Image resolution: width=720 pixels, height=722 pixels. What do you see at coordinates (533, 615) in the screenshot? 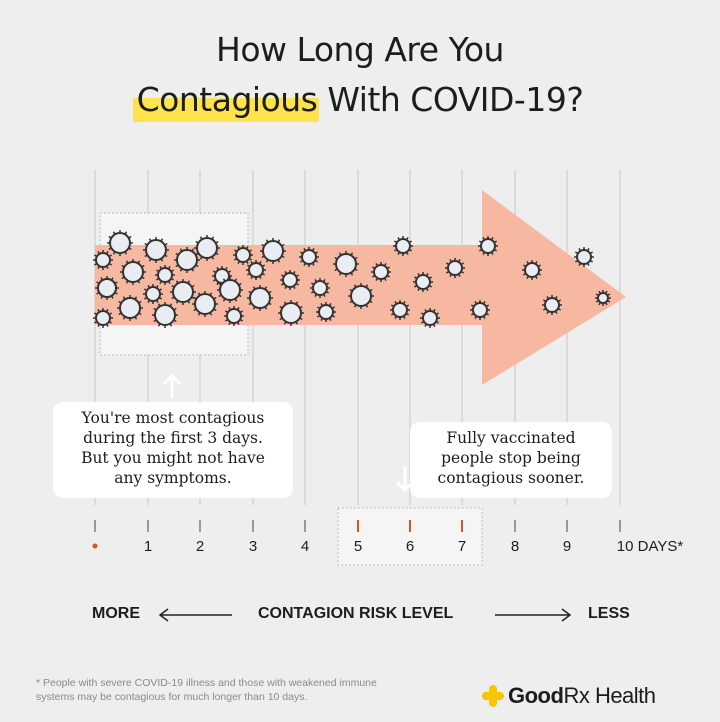
I see `arrow-right-icon` at bounding box center [533, 615].